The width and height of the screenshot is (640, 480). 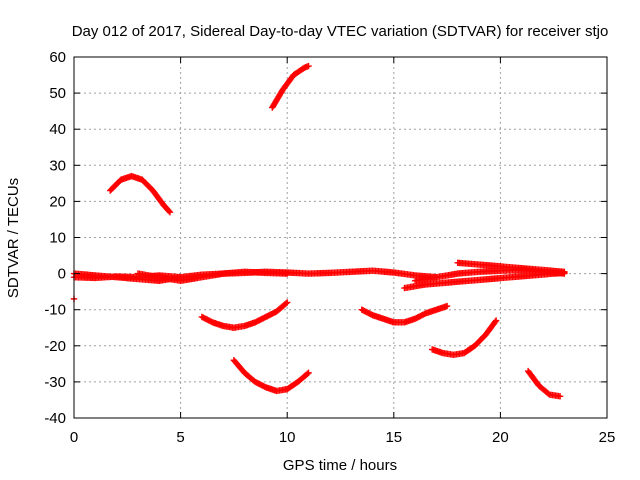 What do you see at coordinates (340, 465) in the screenshot?
I see `x-axis-label: GPS time / hours` at bounding box center [340, 465].